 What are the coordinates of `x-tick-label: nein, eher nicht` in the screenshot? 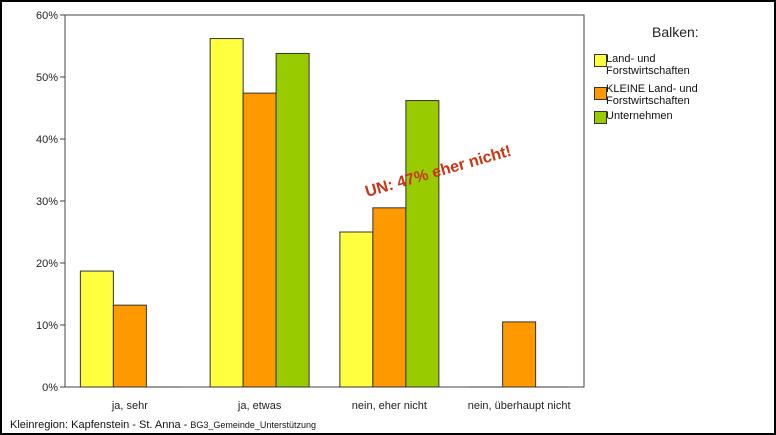 It's located at (389, 406).